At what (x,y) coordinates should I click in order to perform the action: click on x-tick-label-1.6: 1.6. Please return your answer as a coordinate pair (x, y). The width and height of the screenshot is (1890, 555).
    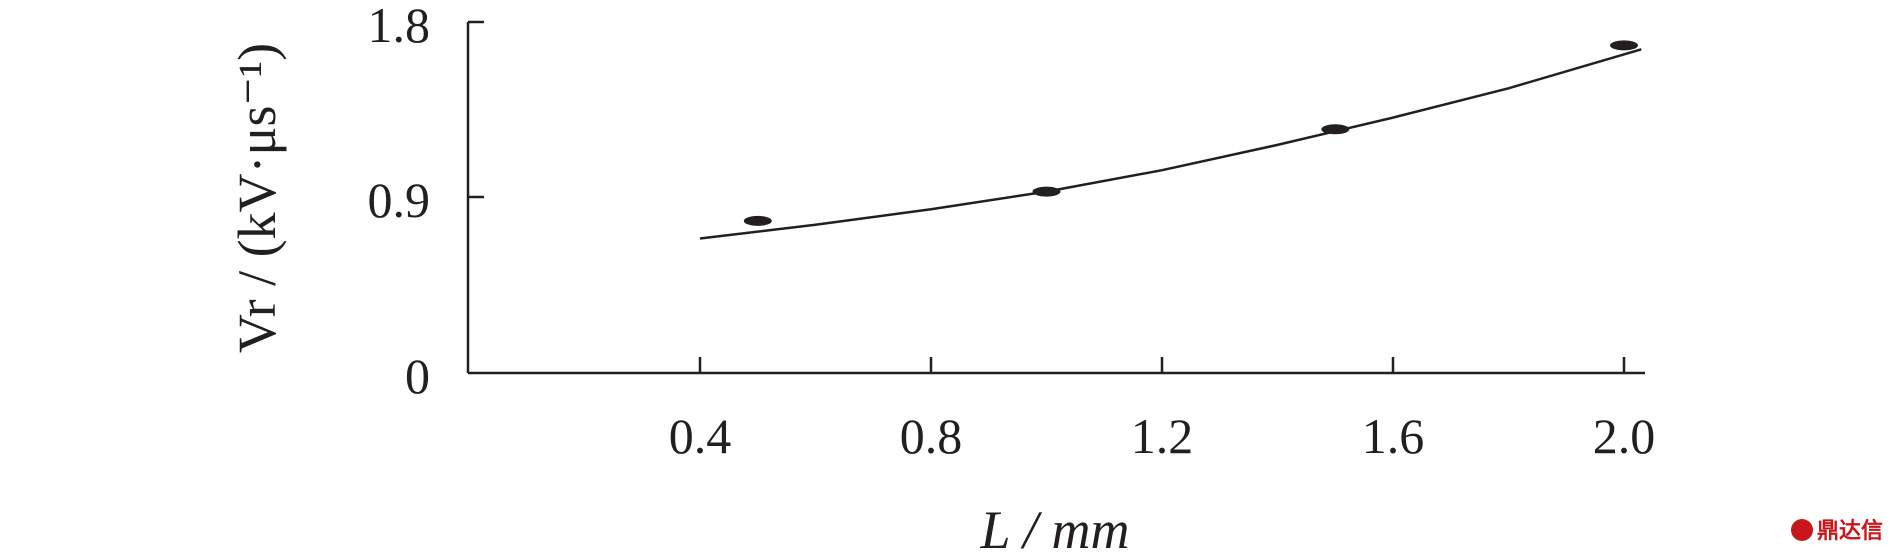
    Looking at the image, I should click on (1393, 436).